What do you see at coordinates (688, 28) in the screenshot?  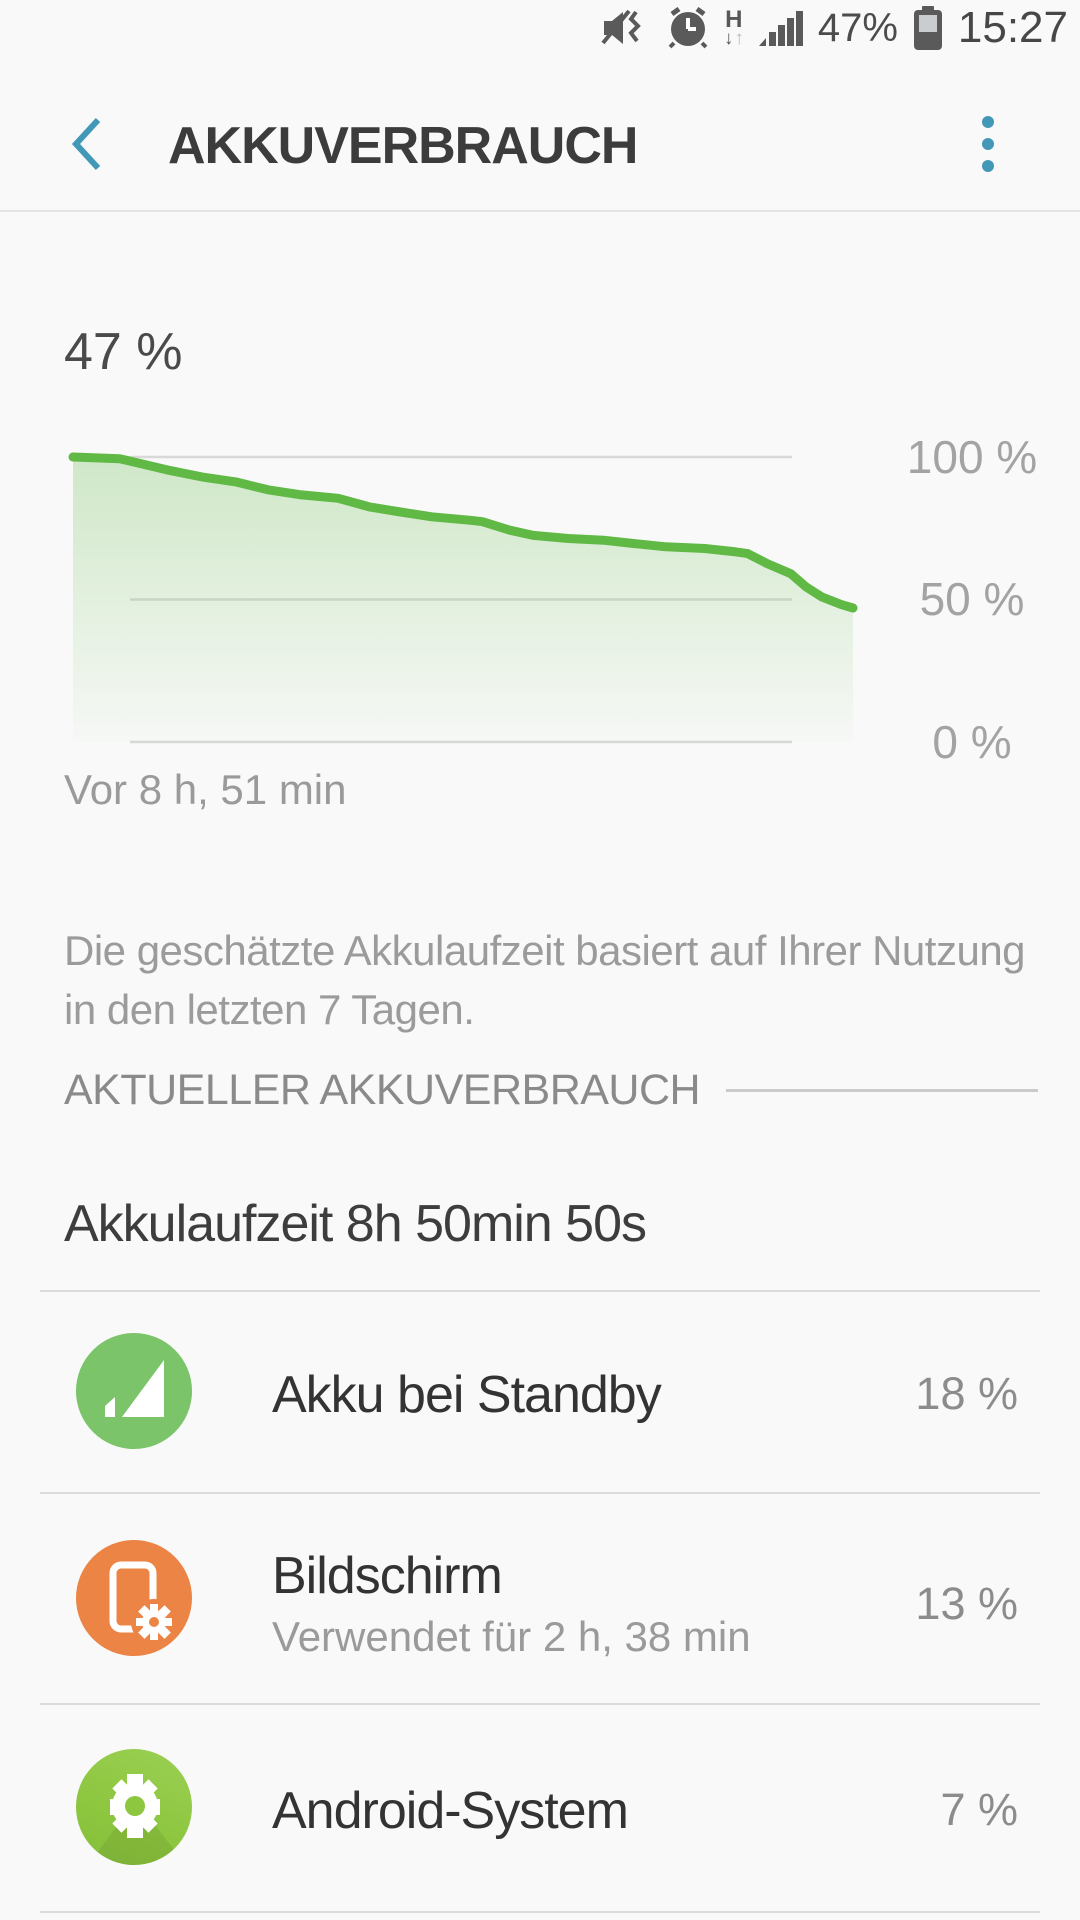 I see `alarm-icon` at bounding box center [688, 28].